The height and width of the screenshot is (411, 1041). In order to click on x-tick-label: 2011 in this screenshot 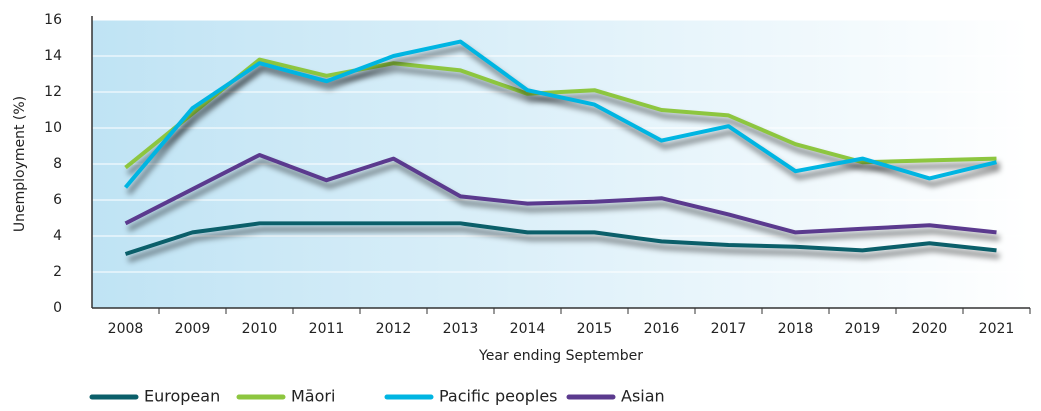, I will do `click(327, 329)`.